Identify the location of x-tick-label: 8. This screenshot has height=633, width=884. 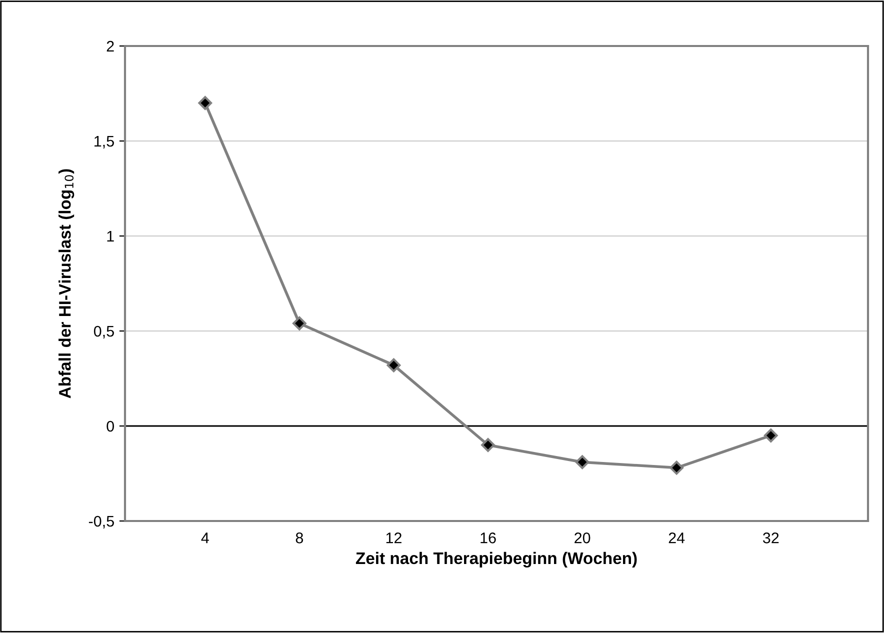
(300, 538).